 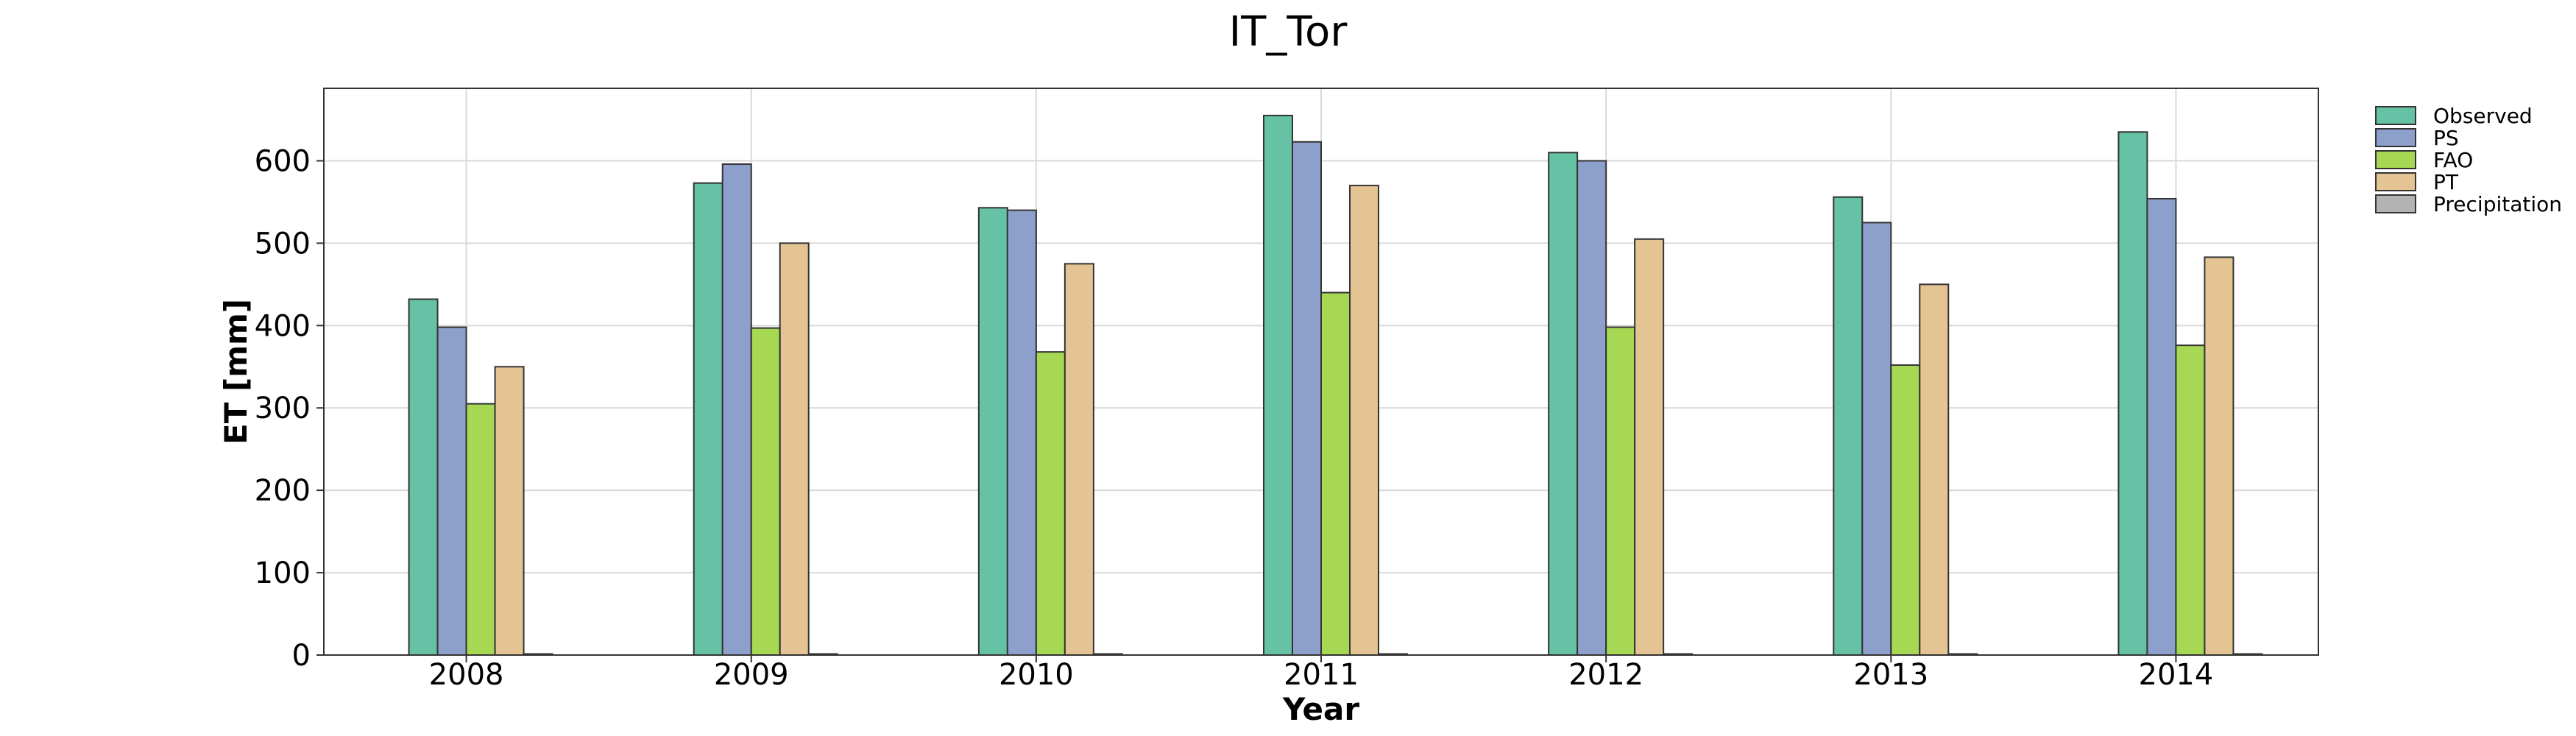 I want to click on legend-label-observed: Observed, so click(x=2483, y=116).